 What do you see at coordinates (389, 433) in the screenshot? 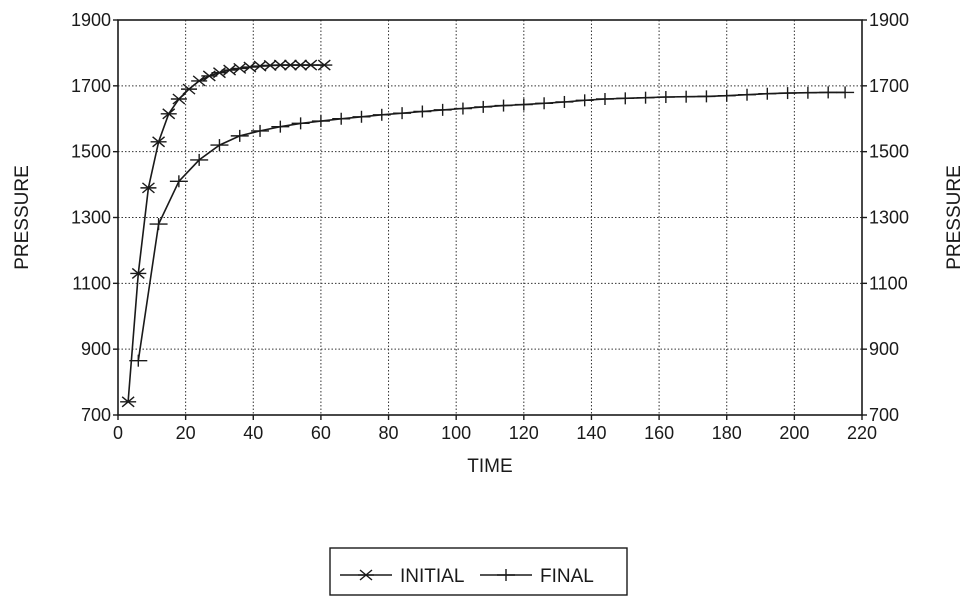
I see `x-tick-label: 80` at bounding box center [389, 433].